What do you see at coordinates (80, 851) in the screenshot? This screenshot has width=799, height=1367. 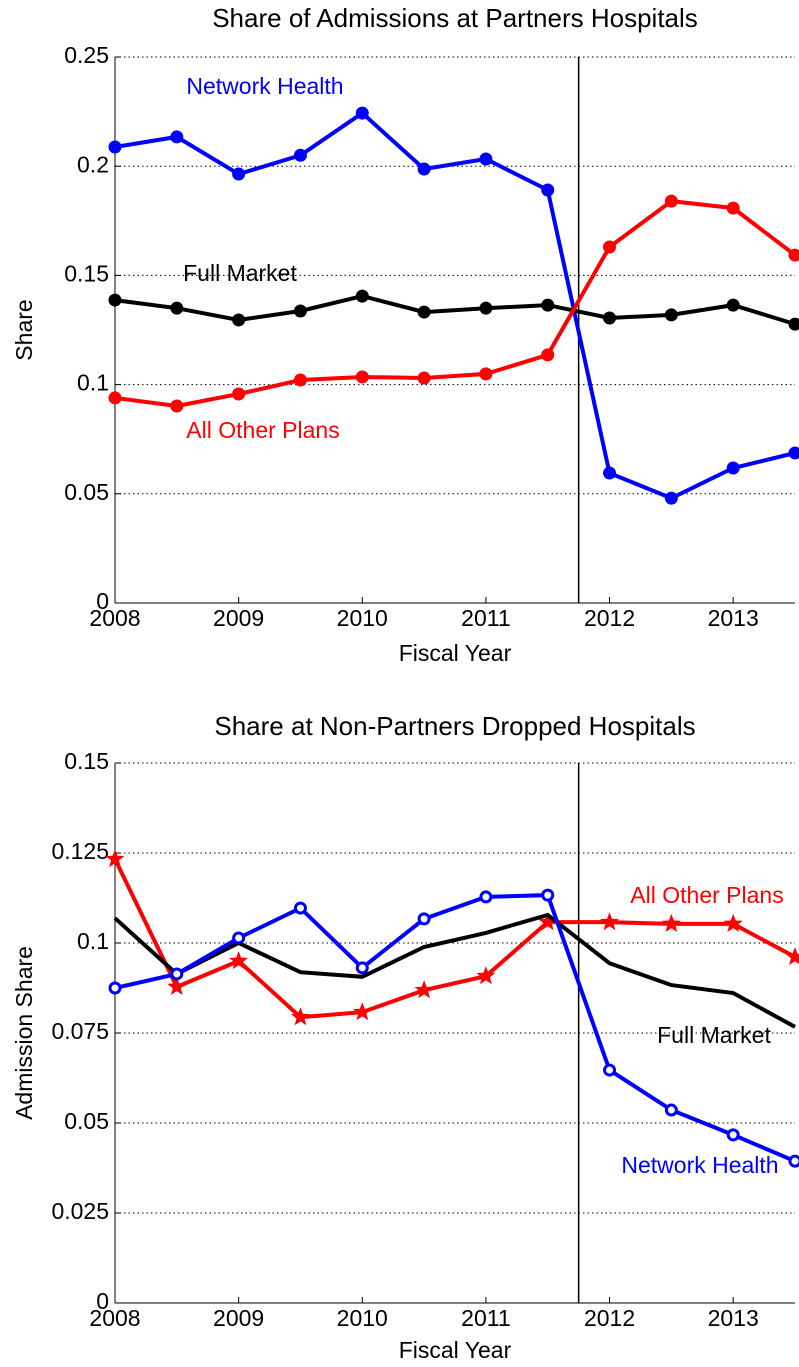 I see `y-tick-label: 0.125` at bounding box center [80, 851].